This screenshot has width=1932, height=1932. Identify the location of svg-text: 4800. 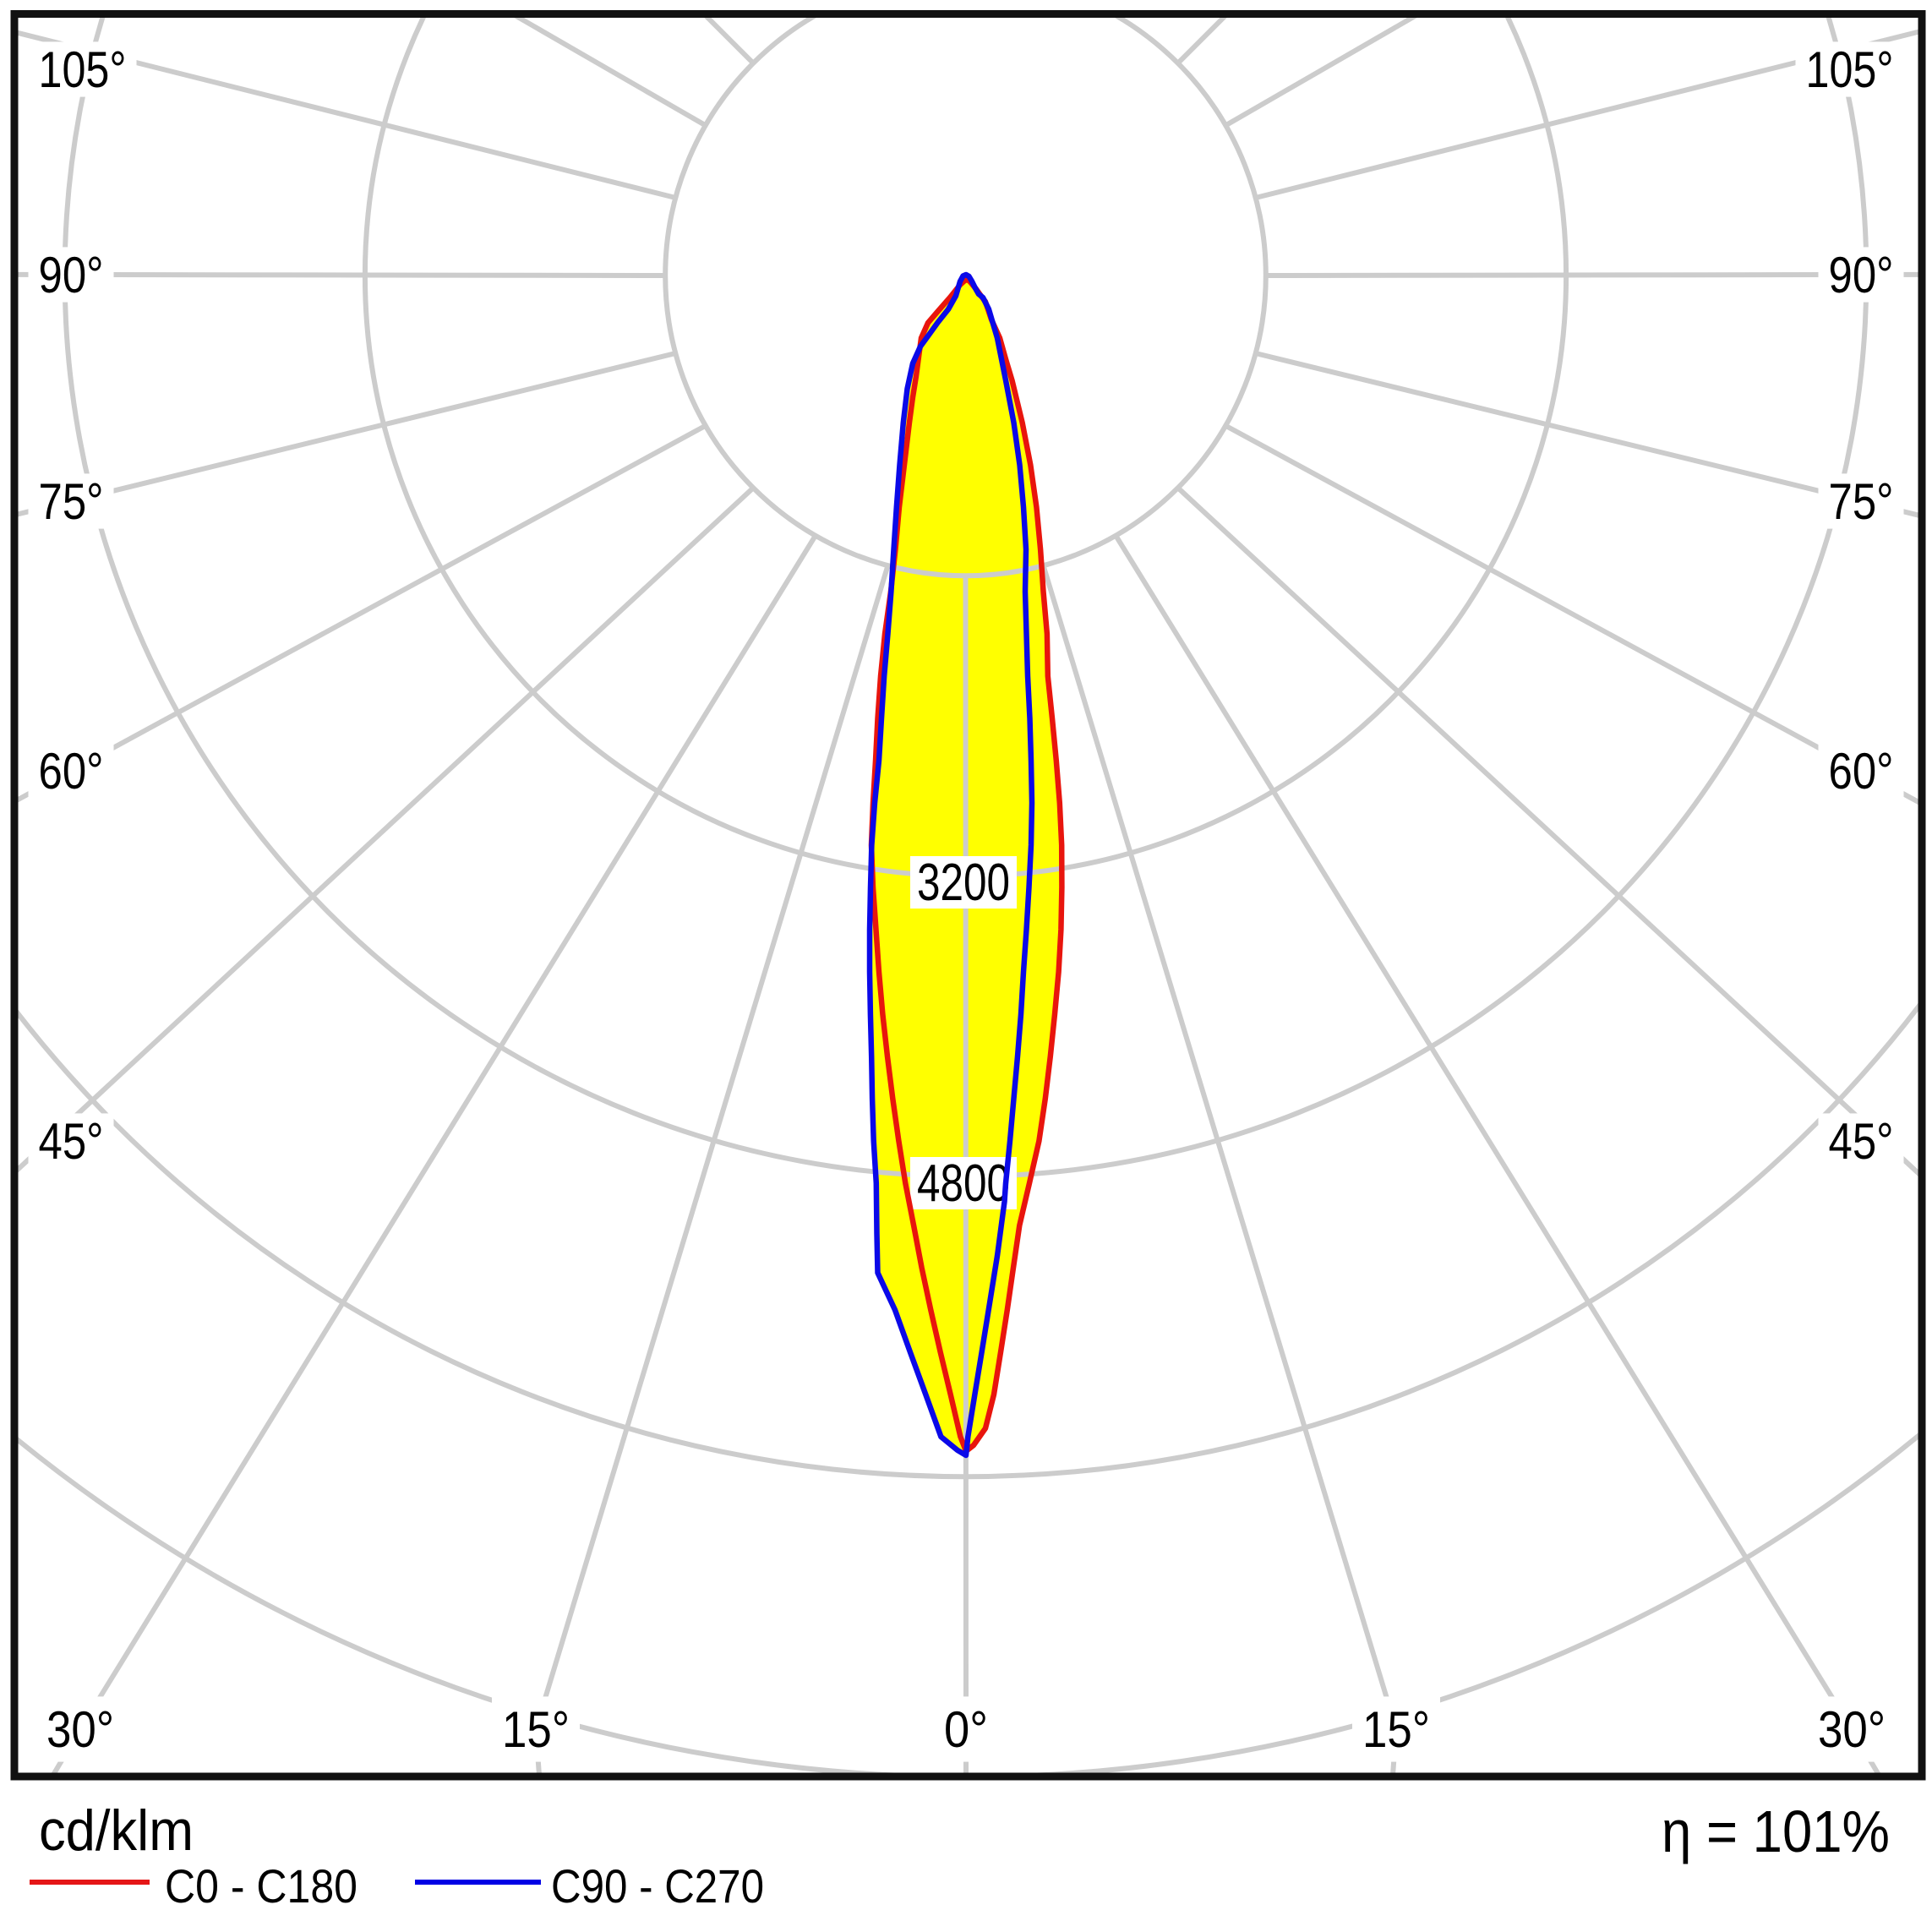
(963, 1183).